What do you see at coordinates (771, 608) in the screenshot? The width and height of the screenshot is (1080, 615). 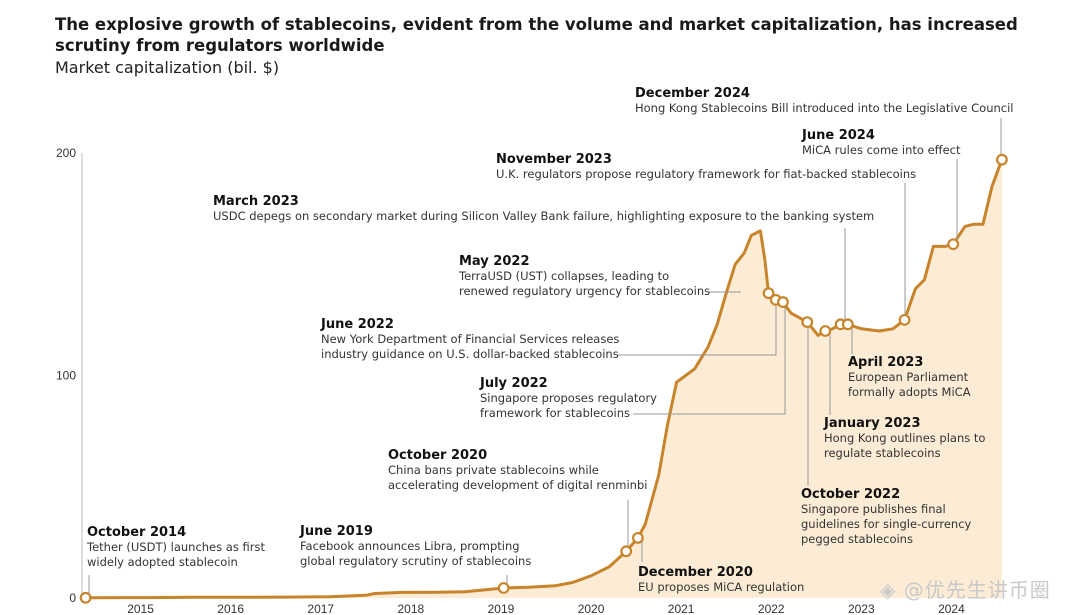 I see `x-tick-label: 2022` at bounding box center [771, 608].